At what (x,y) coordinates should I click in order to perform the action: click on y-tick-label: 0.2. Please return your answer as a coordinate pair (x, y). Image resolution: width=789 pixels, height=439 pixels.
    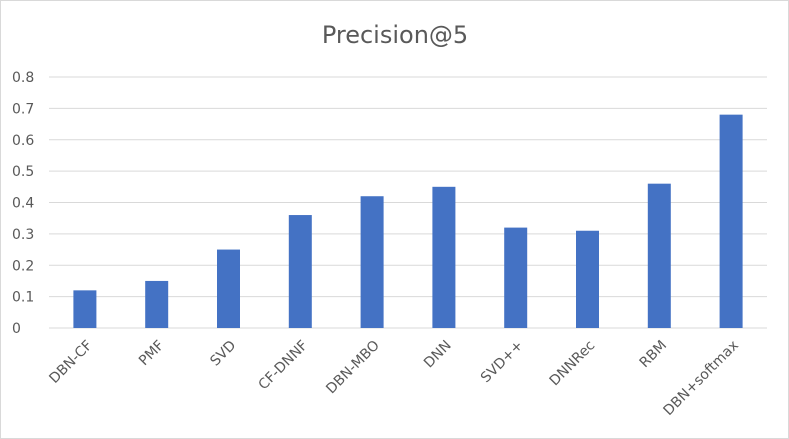
    Looking at the image, I should click on (23, 266).